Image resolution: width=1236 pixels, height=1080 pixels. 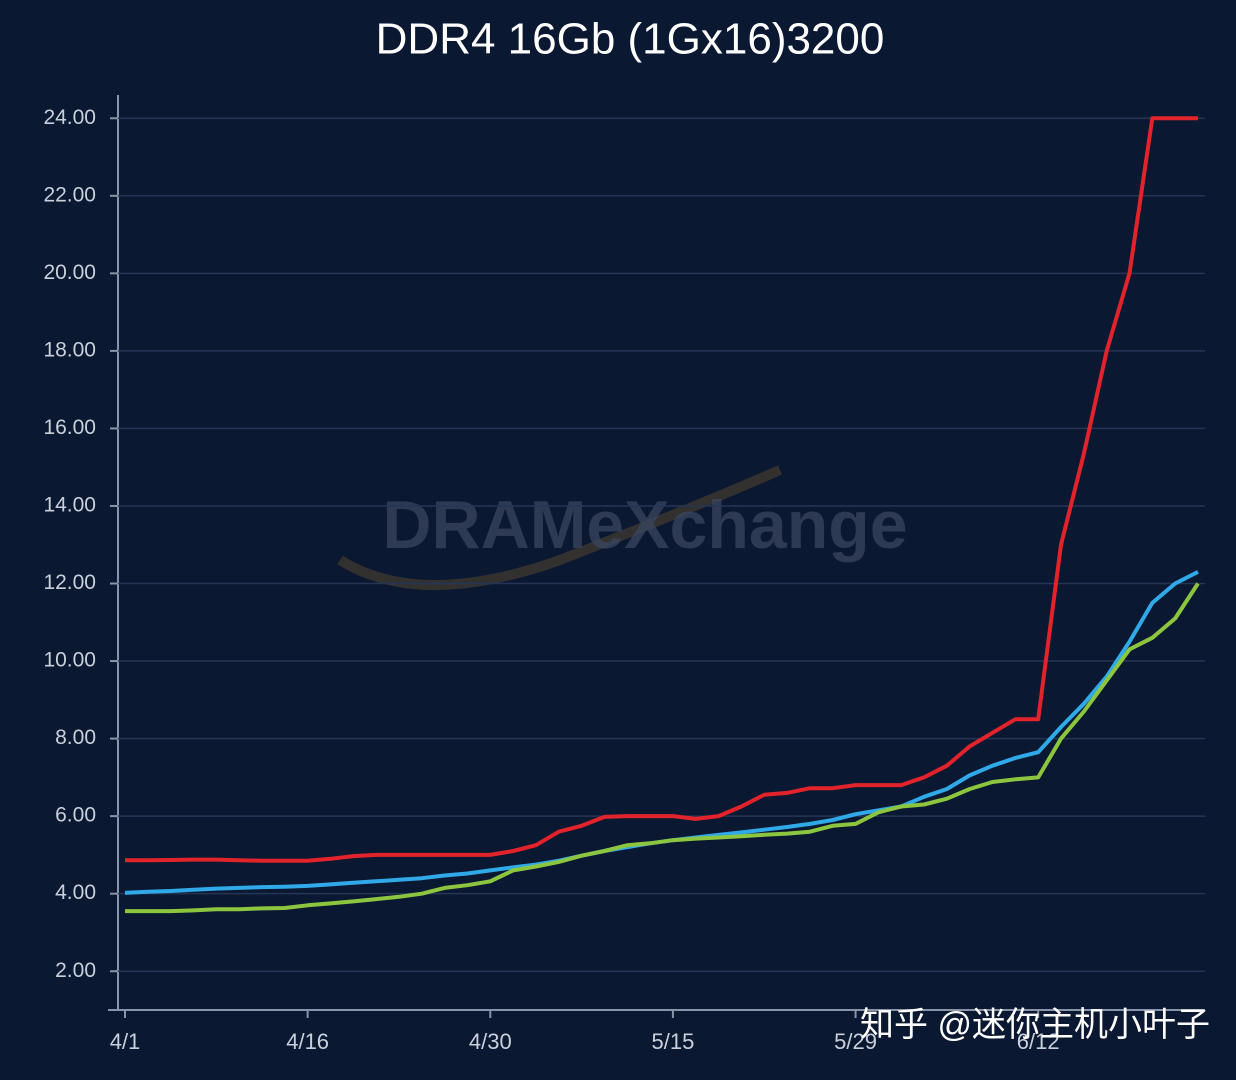 What do you see at coordinates (307, 1041) in the screenshot?
I see `x-tick-label: 4/16` at bounding box center [307, 1041].